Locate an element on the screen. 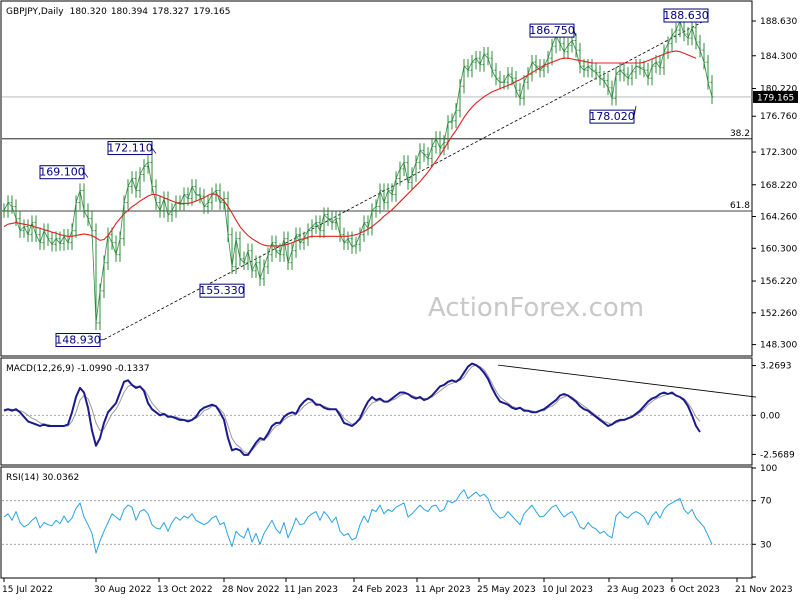  rsi-tick-label: 70 is located at coordinates (766, 502).